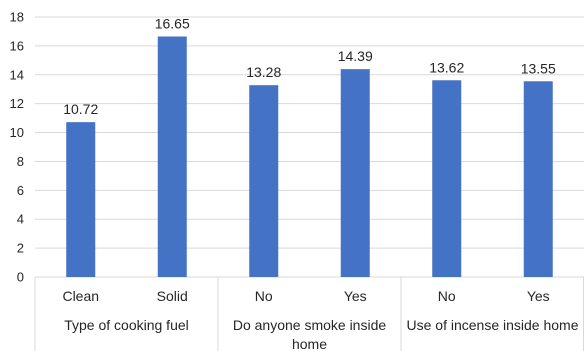  I want to click on y-tick-label: 16, so click(17, 45).